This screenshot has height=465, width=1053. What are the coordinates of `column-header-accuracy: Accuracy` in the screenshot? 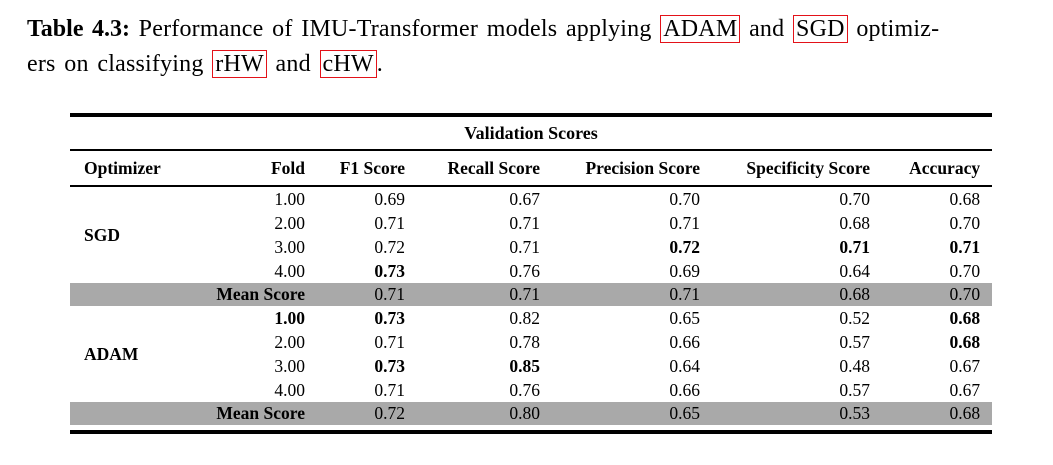 It's located at (931, 168).